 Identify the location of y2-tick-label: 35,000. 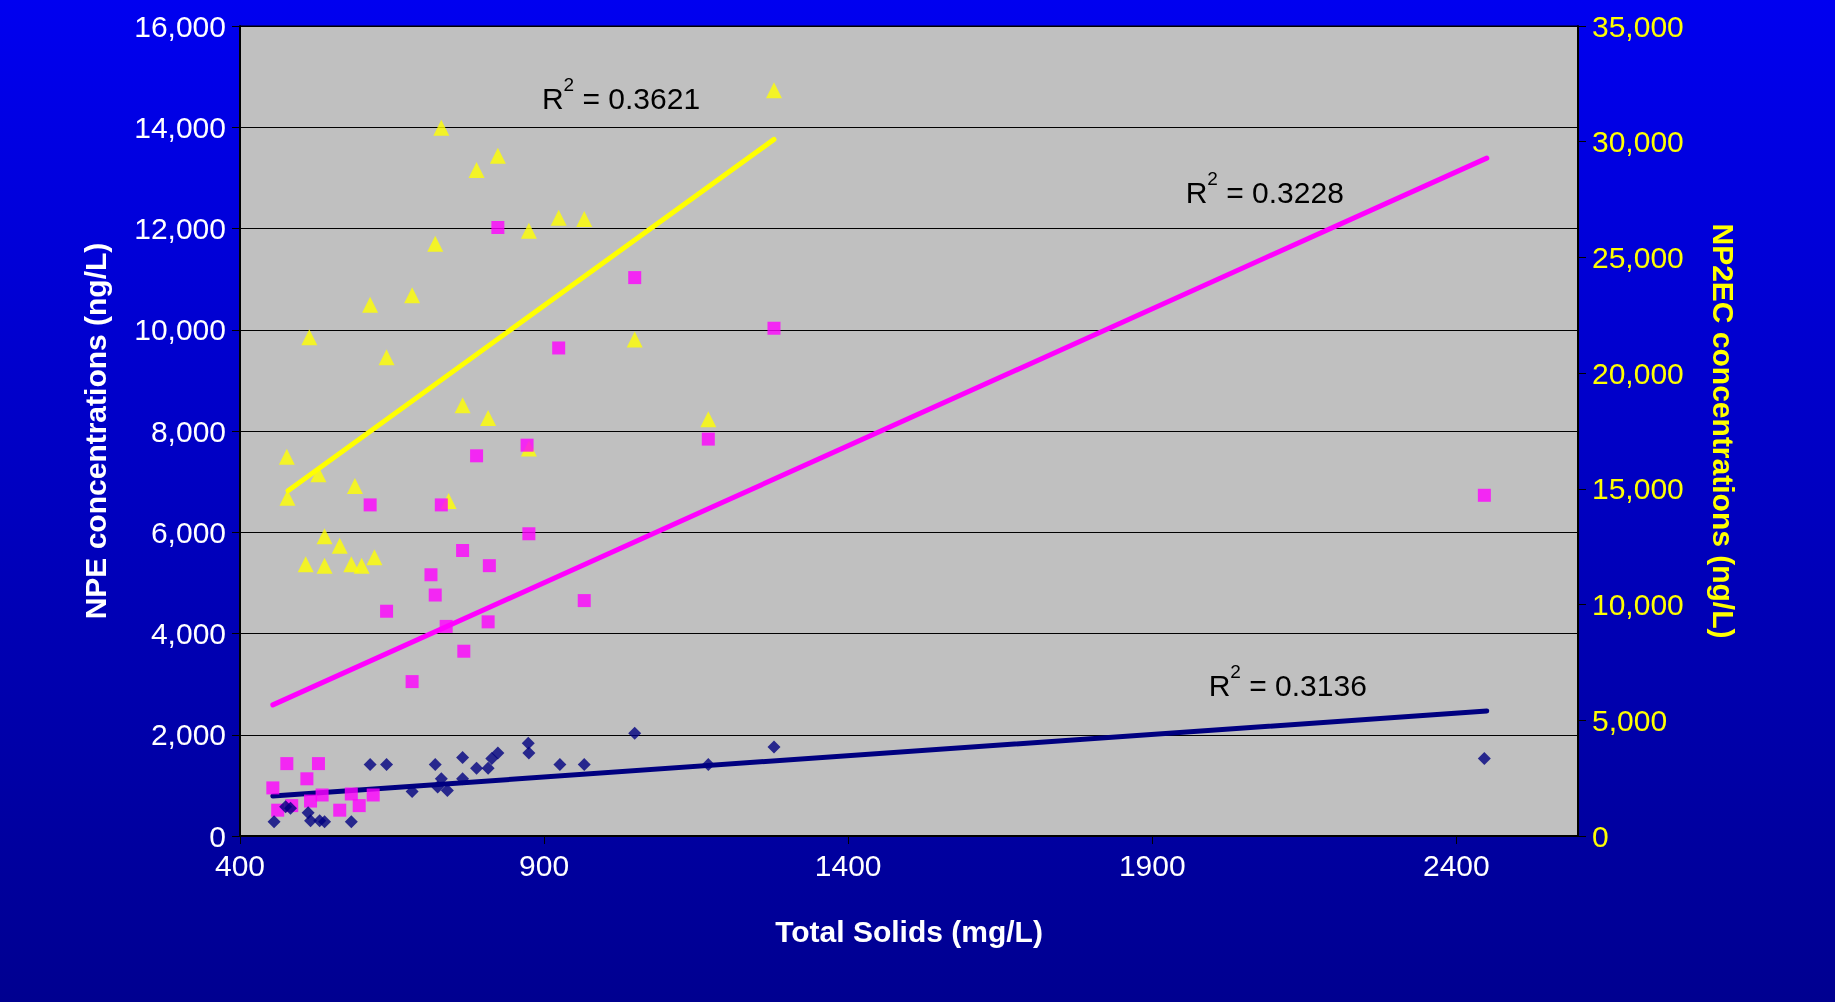
(1638, 26).